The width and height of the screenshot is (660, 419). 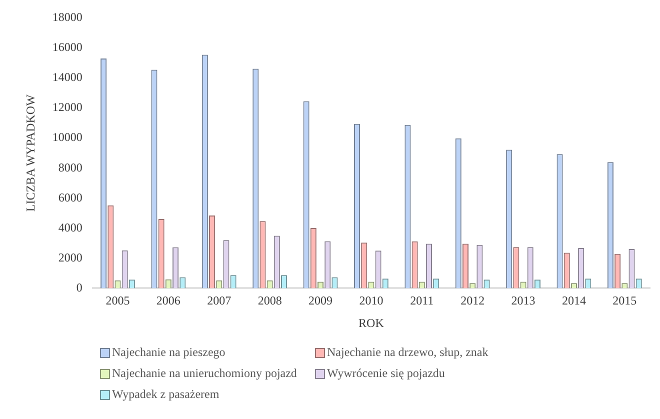 What do you see at coordinates (79, 287) in the screenshot?
I see `y-tick-label: 0` at bounding box center [79, 287].